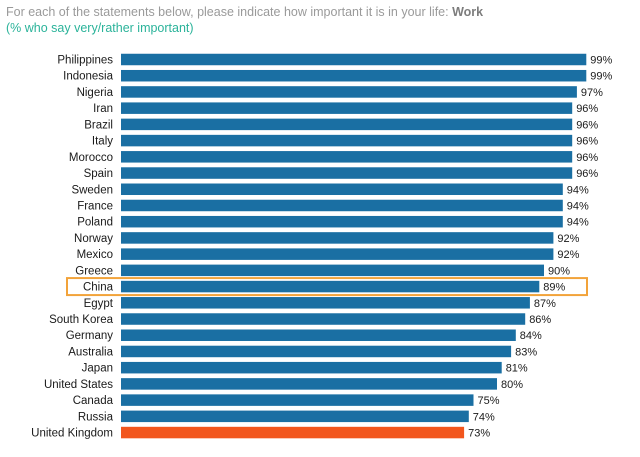  I want to click on bar-china, so click(330, 286).